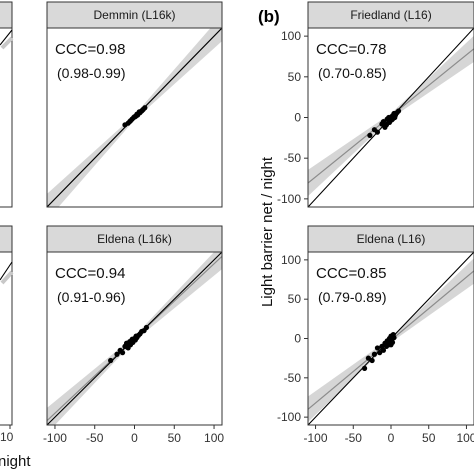 The width and height of the screenshot is (474, 474). What do you see at coordinates (90, 273) in the screenshot?
I see `ccc-label: CCC=0.94` at bounding box center [90, 273].